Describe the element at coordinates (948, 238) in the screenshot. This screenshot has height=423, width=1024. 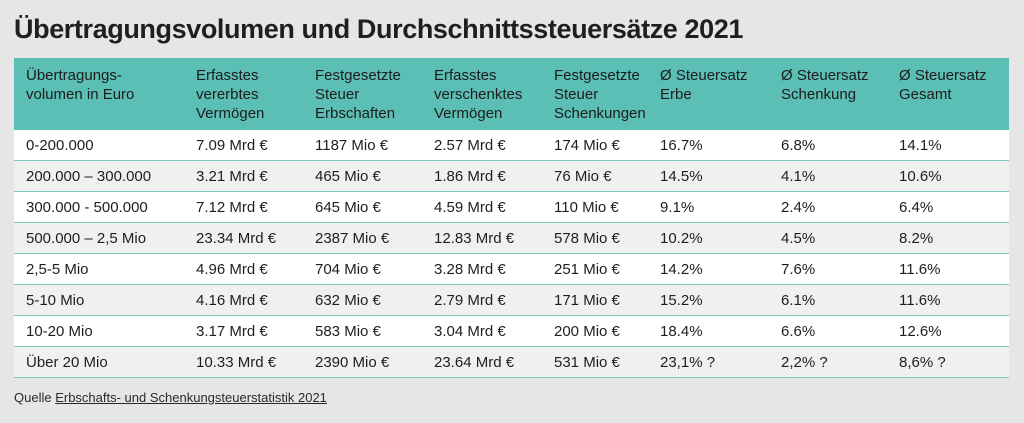
I see `table-cell: 8.2%` at that location.